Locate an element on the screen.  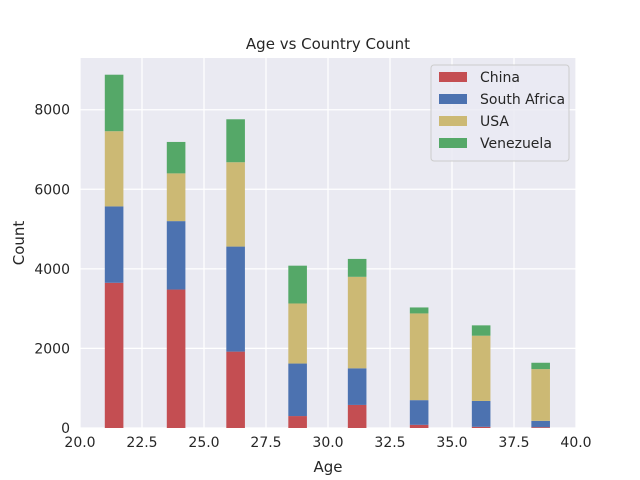
legend-label: South Africa is located at coordinates (522, 100).